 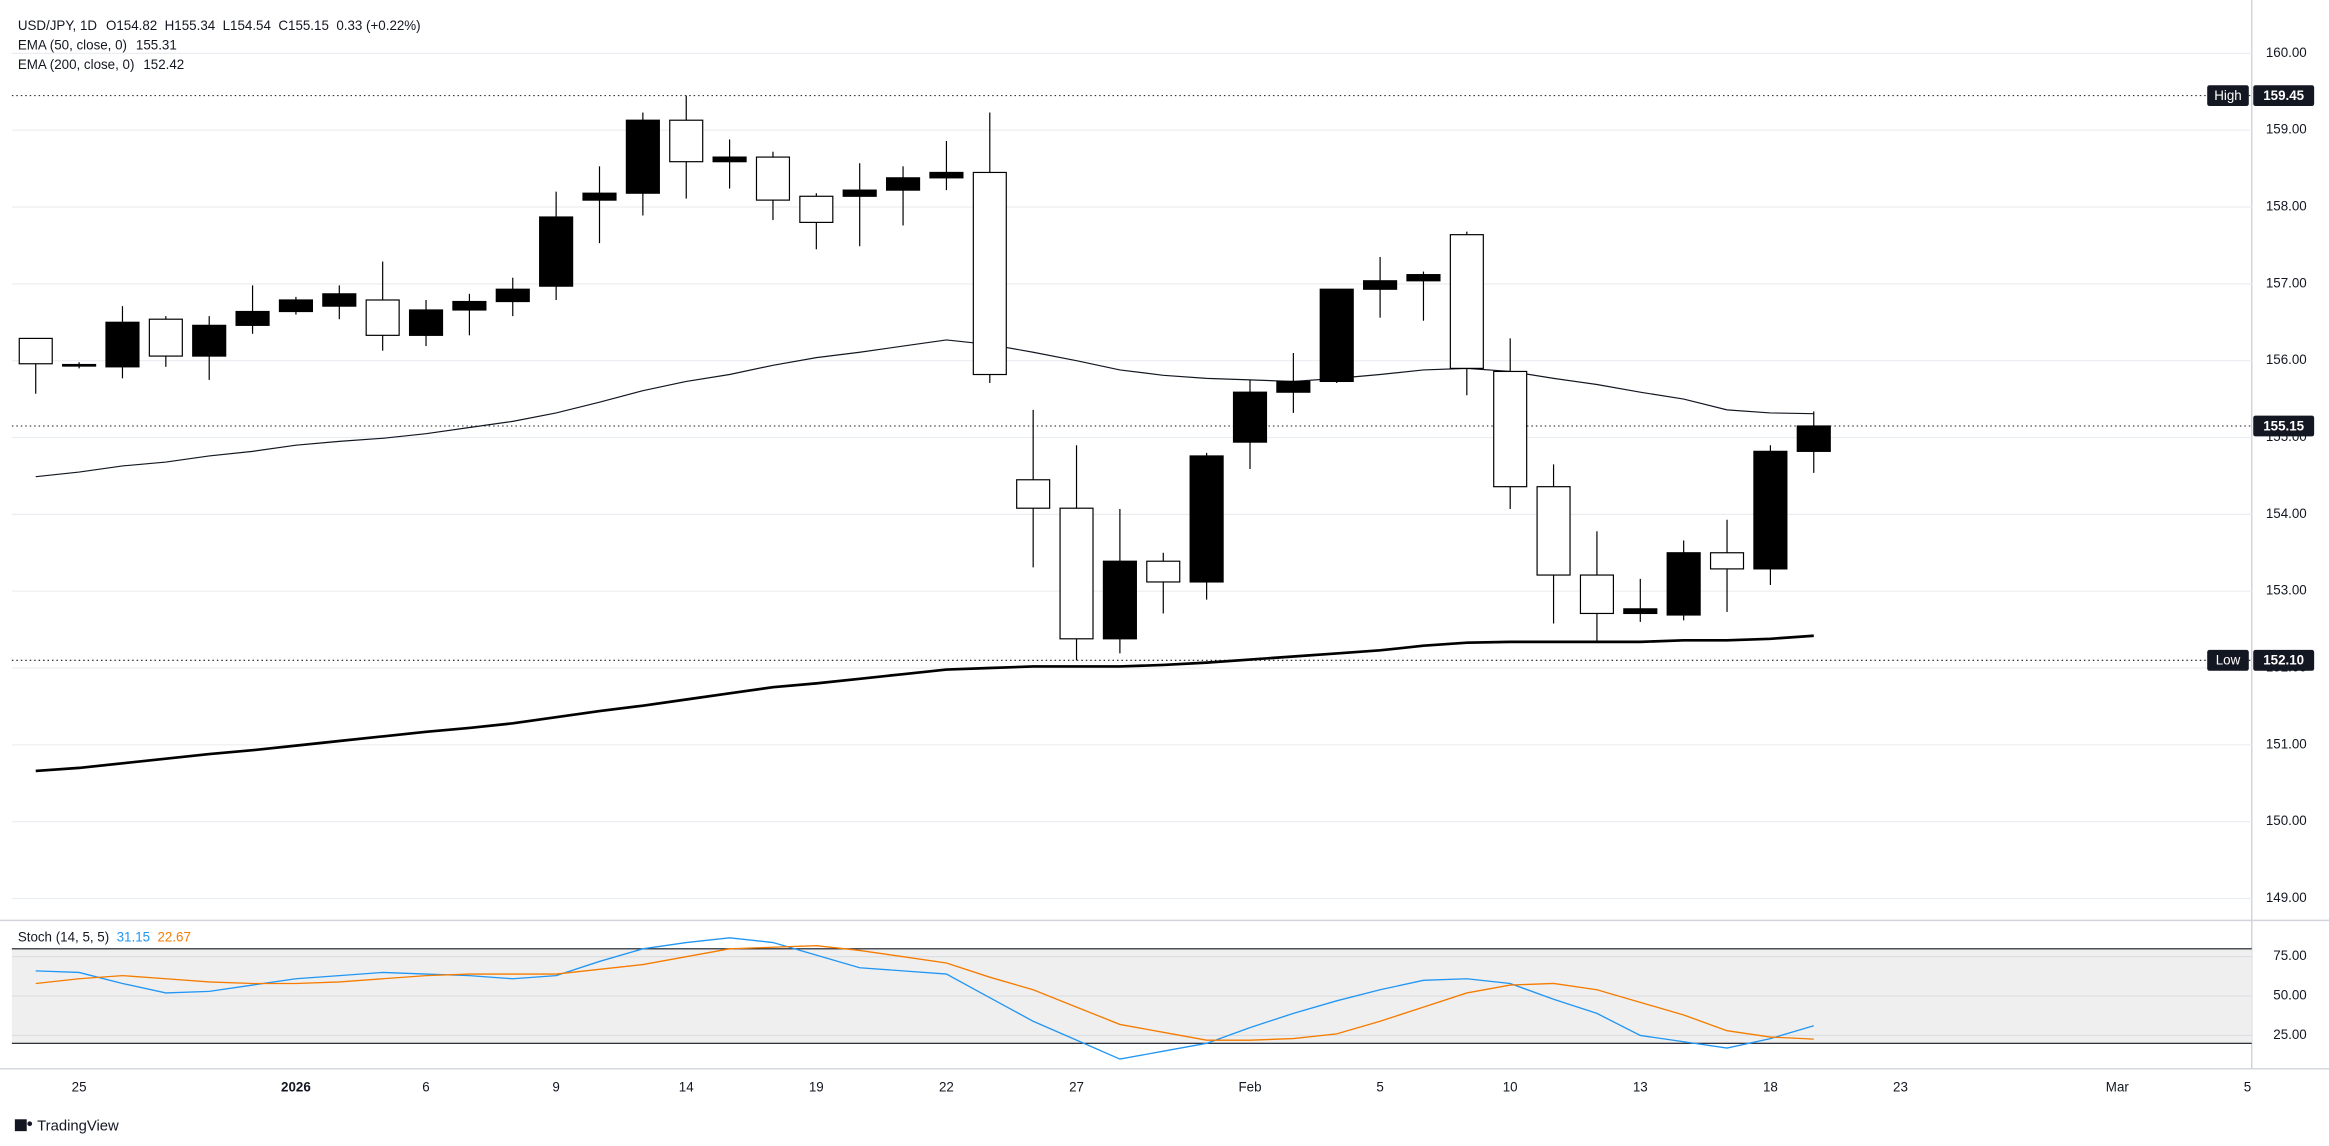 I want to click on quote-label: H155.34, so click(x=190, y=25).